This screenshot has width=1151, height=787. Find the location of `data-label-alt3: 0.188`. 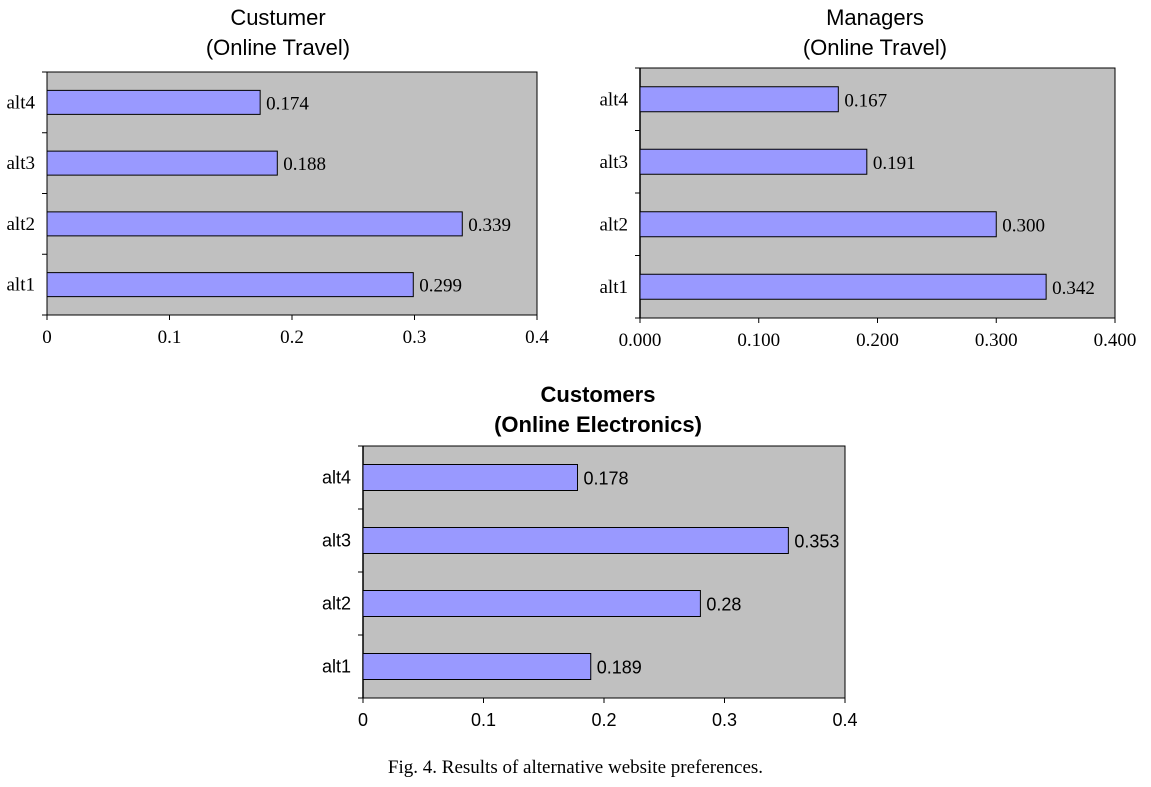

data-label-alt3: 0.188 is located at coordinates (304, 164).